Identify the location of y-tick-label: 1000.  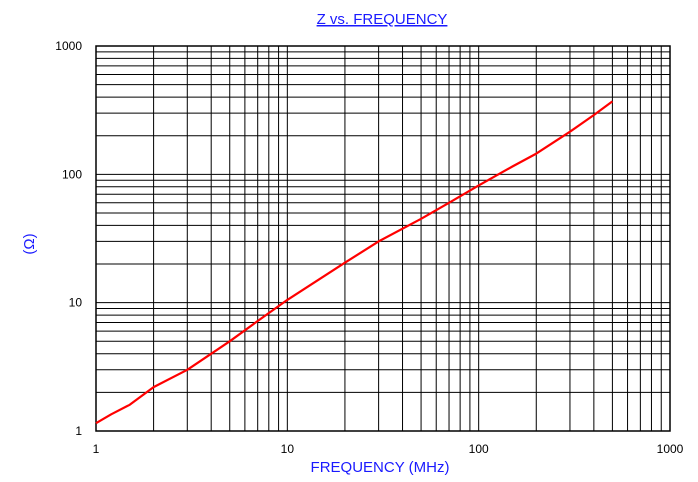
(68, 46).